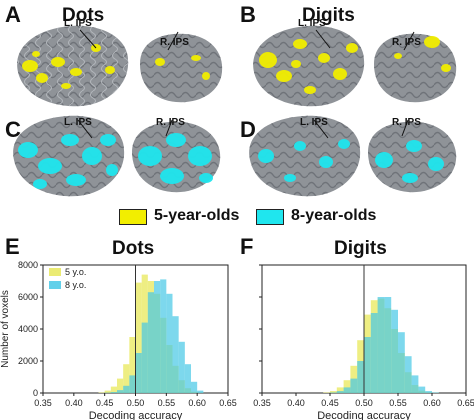 Image resolution: width=474 pixels, height=420 pixels. Describe the element at coordinates (28, 329) in the screenshot. I see `y-tick-label: 4000` at that location.